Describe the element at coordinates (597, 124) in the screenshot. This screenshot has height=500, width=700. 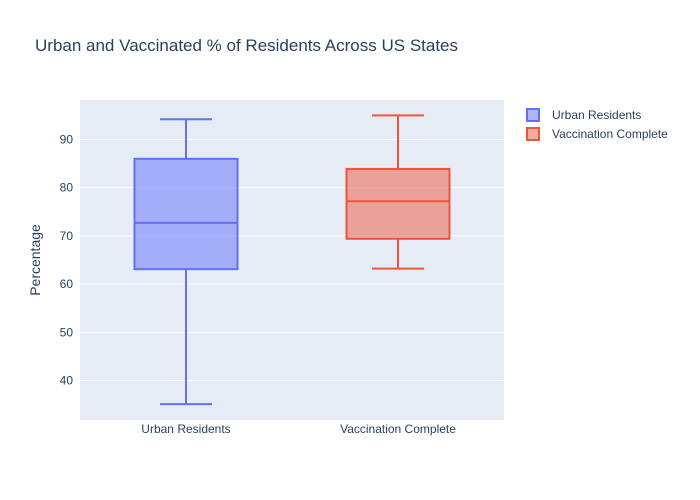
I see `legend: Urban Residents Vaccination Complete` at that location.